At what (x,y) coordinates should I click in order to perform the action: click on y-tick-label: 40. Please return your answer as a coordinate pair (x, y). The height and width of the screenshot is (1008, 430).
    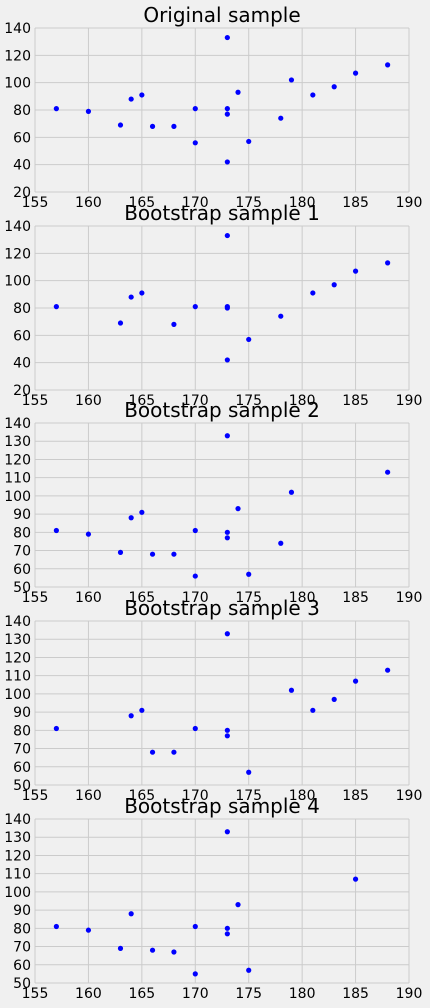
    Looking at the image, I should click on (22, 166).